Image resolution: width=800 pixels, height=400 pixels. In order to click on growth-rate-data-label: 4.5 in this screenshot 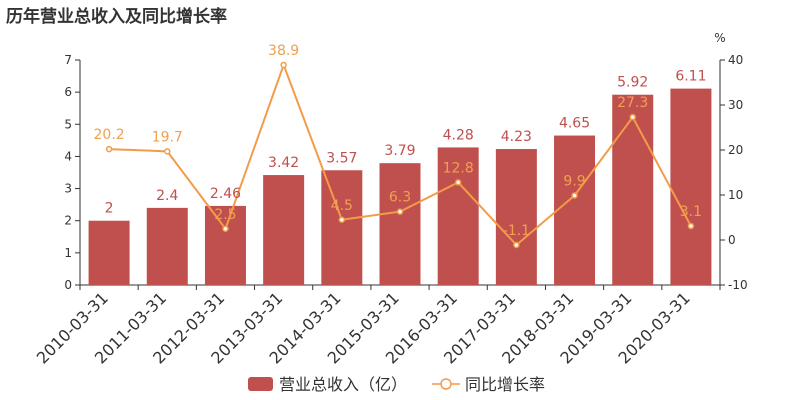, I will do `click(342, 206)`.